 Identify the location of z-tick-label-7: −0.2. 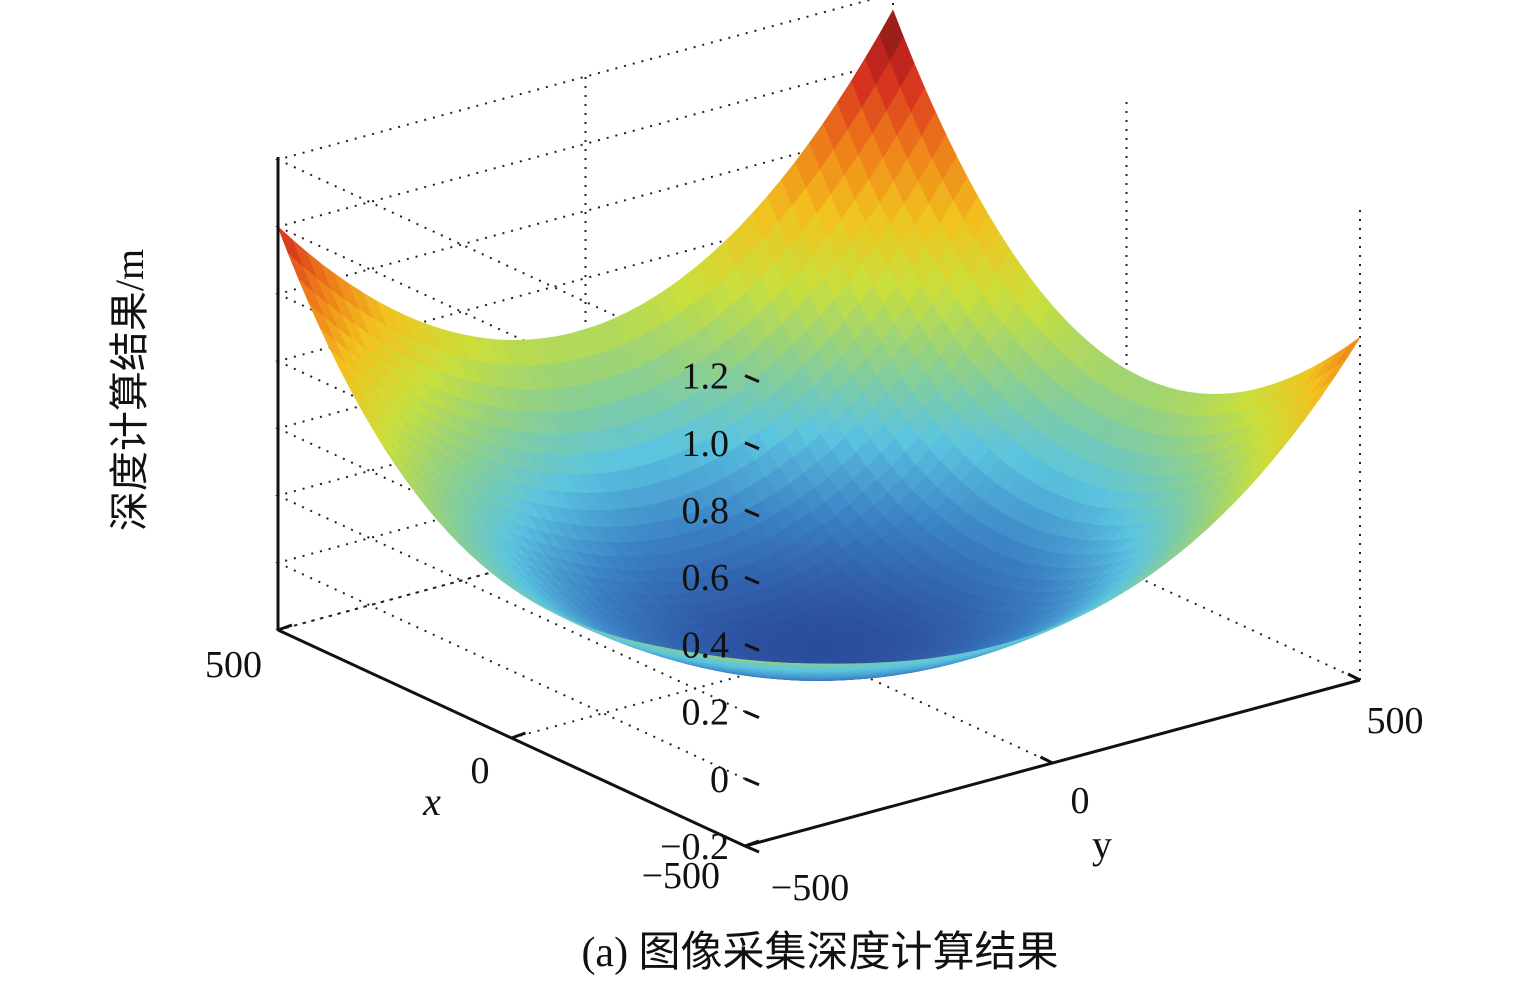
(694, 847).